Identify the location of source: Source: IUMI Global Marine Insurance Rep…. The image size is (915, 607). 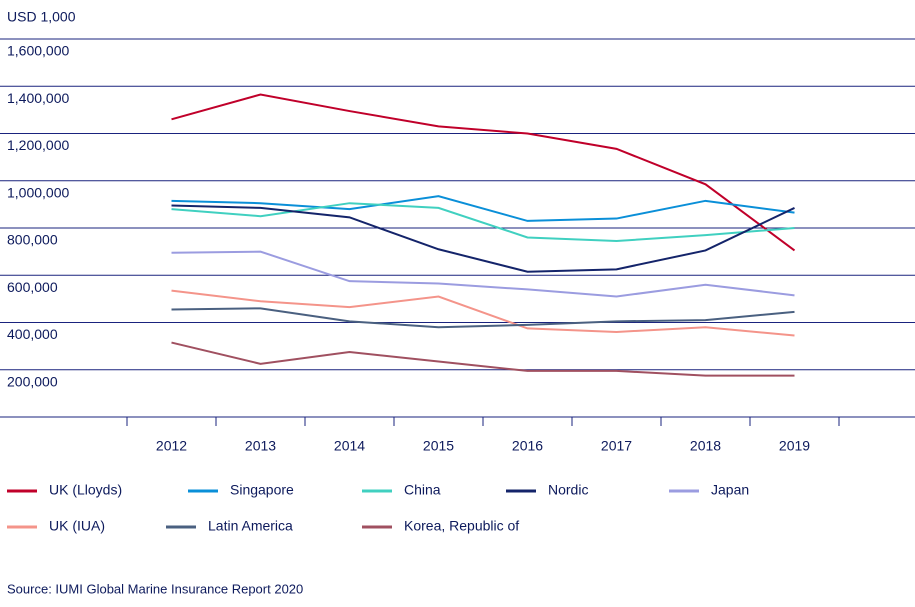
(155, 588).